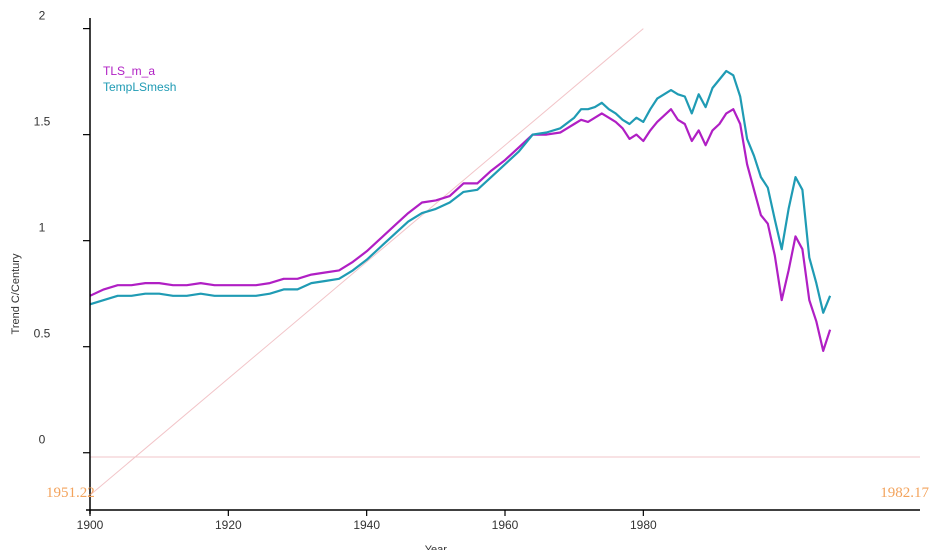  Describe the element at coordinates (505, 525) in the screenshot. I see `x-tick-label: 1960` at that location.